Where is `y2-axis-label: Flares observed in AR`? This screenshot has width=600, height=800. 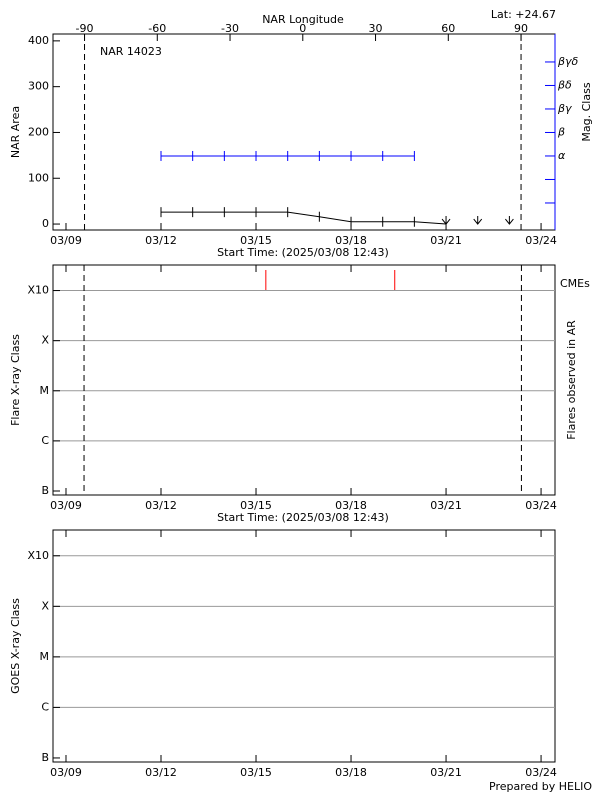 y2-axis-label: Flares observed in AR is located at coordinates (571, 380).